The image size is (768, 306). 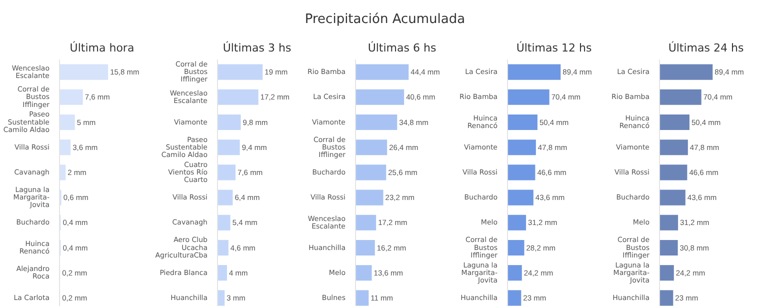 I want to click on chart-title: Últimas 6 hs, so click(x=402, y=47).